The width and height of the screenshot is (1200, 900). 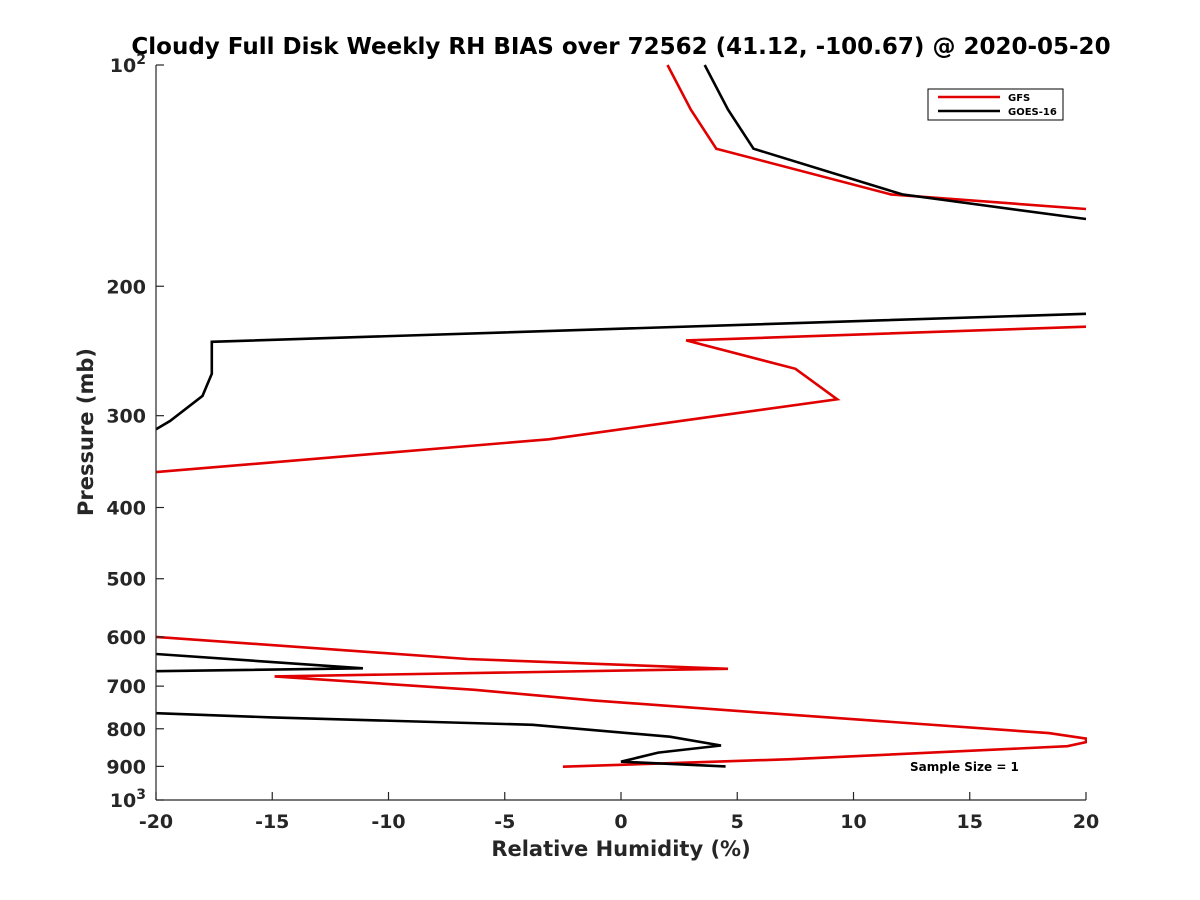 I want to click on y-tick-label: 500, so click(x=126, y=580).